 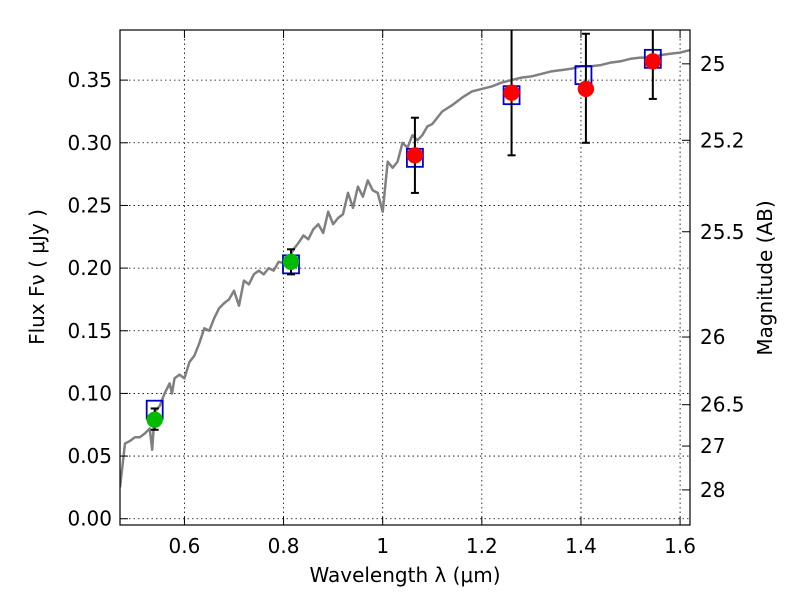 I want to click on right-tick-label: 25.2, so click(x=722, y=140).